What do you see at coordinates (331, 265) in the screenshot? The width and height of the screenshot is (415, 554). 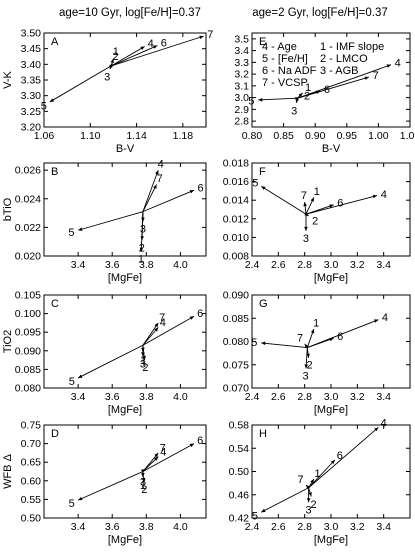 I see `x-tick-label-f: 3.0` at bounding box center [331, 265].